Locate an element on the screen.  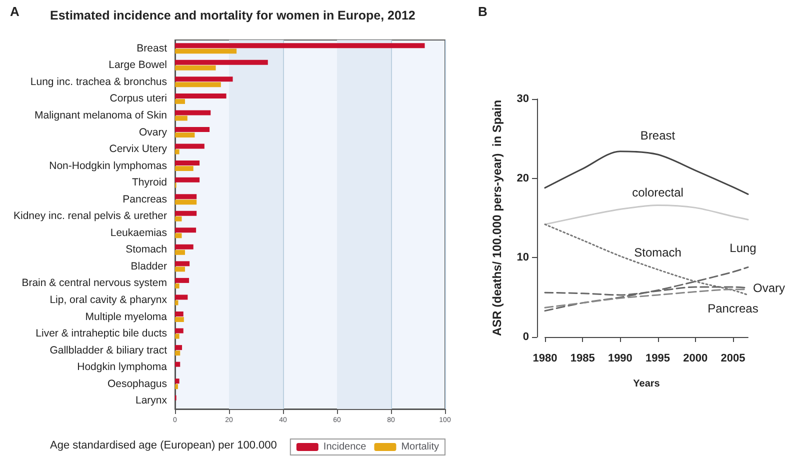
y-tick-label: 10 is located at coordinates (522, 258).